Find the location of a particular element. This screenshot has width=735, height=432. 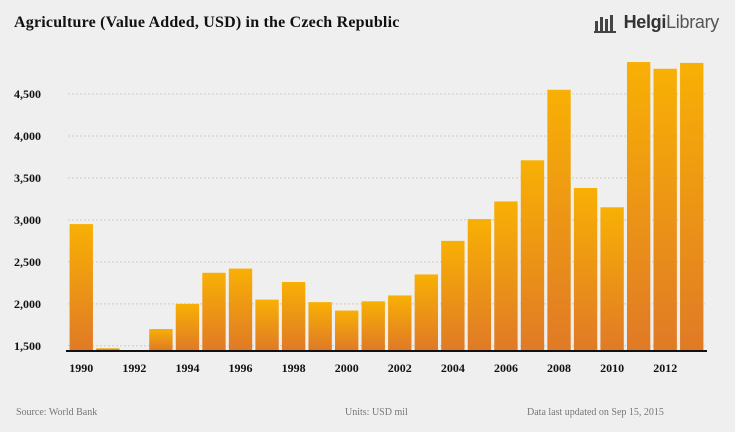

x-tick-label: 1998 is located at coordinates (294, 368).